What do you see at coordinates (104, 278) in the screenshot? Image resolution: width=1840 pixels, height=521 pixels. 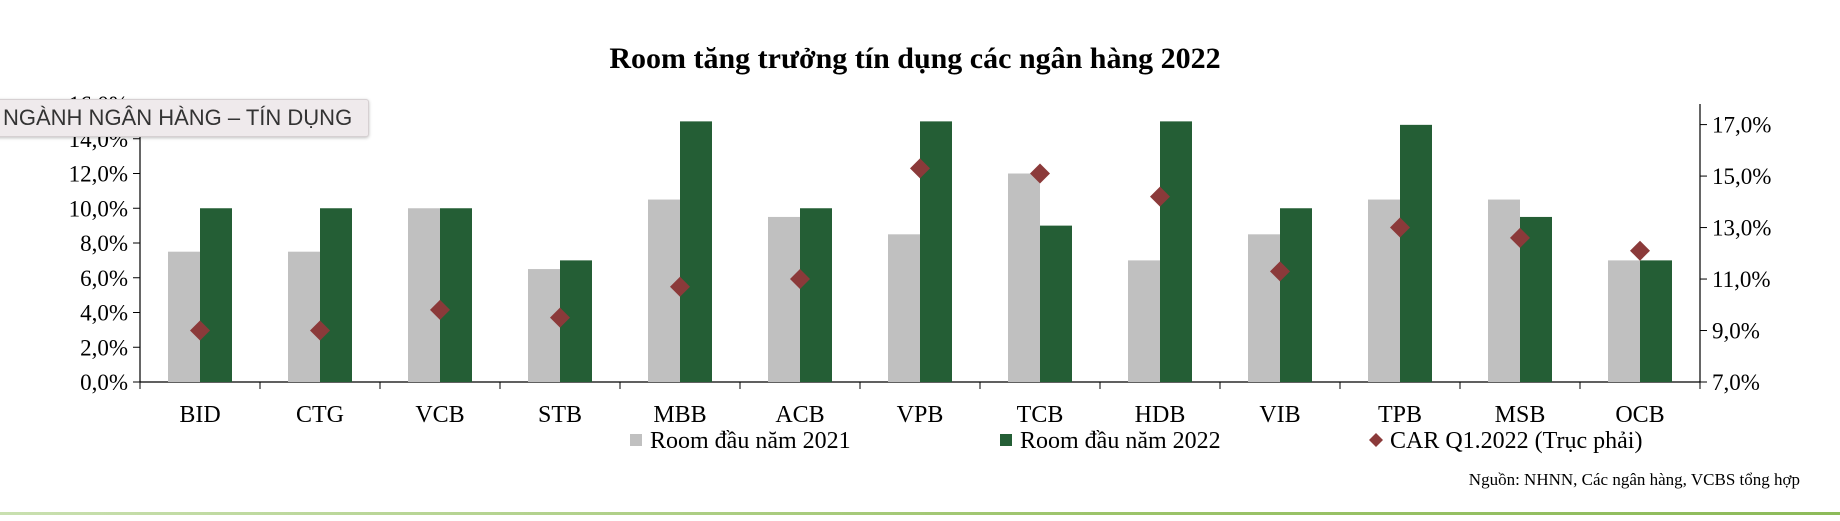 I see `left-tick-label: 6,0%` at bounding box center [104, 278].